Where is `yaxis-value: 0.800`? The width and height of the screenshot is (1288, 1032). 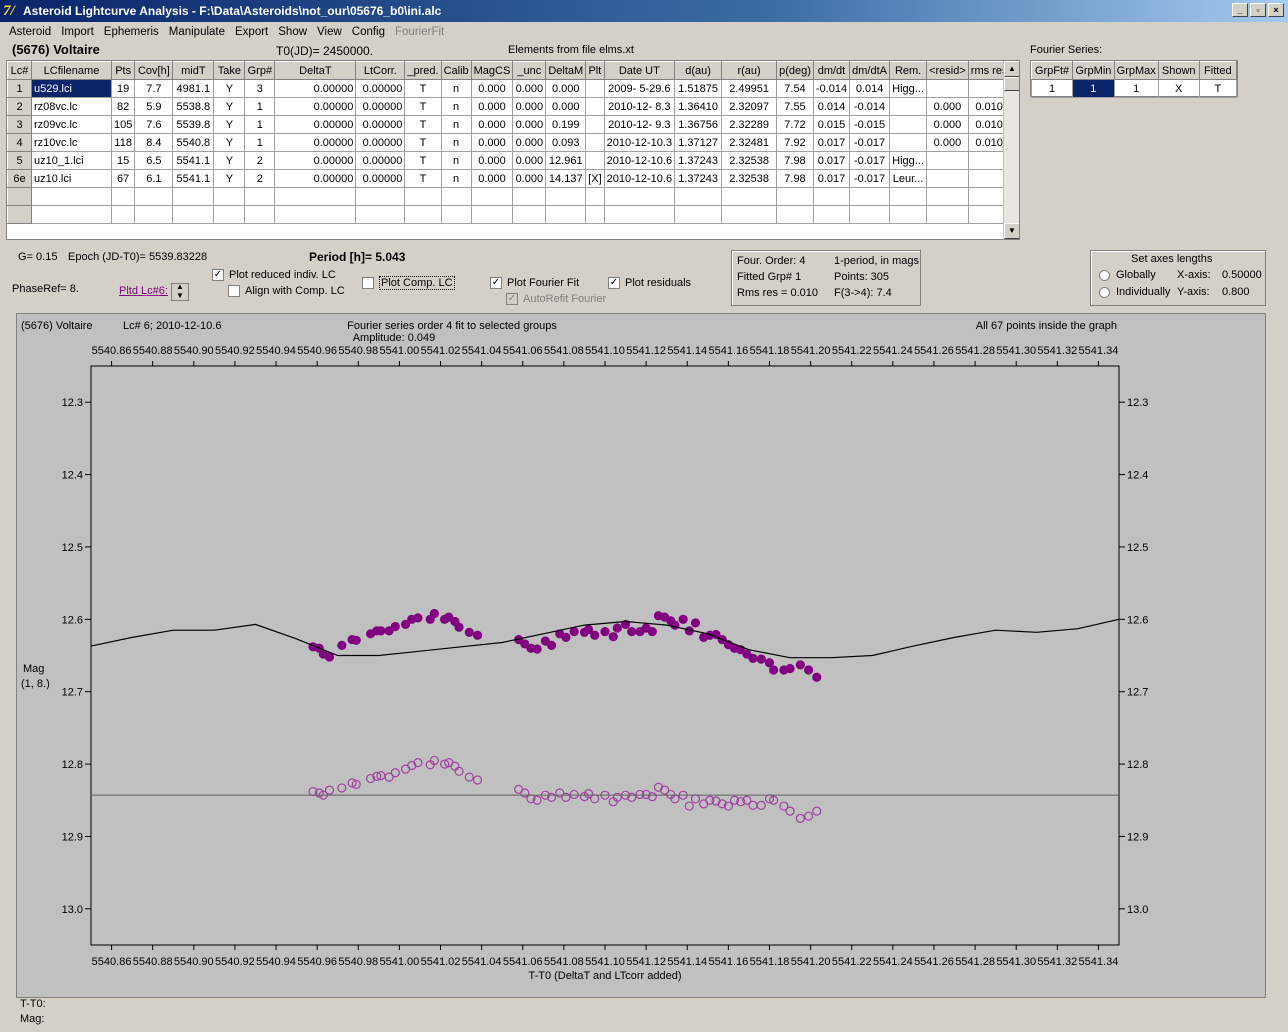 yaxis-value: 0.800 is located at coordinates (1236, 292).